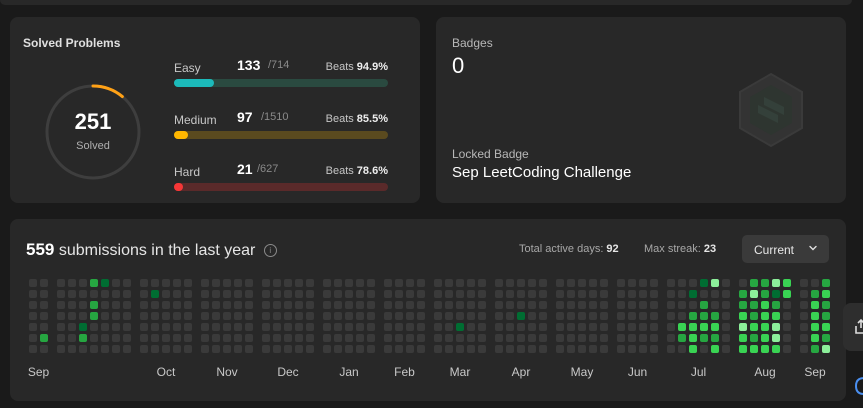  What do you see at coordinates (270, 250) in the screenshot?
I see `info-icon: i` at bounding box center [270, 250].